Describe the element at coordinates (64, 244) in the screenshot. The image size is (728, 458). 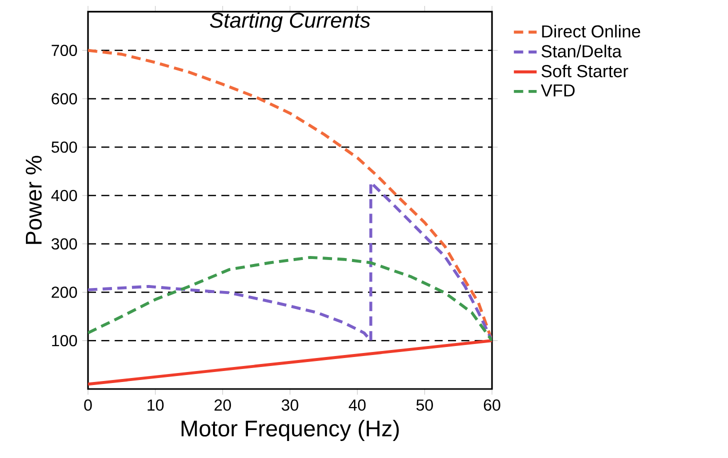
I see `y-tick-label: 300` at that location.